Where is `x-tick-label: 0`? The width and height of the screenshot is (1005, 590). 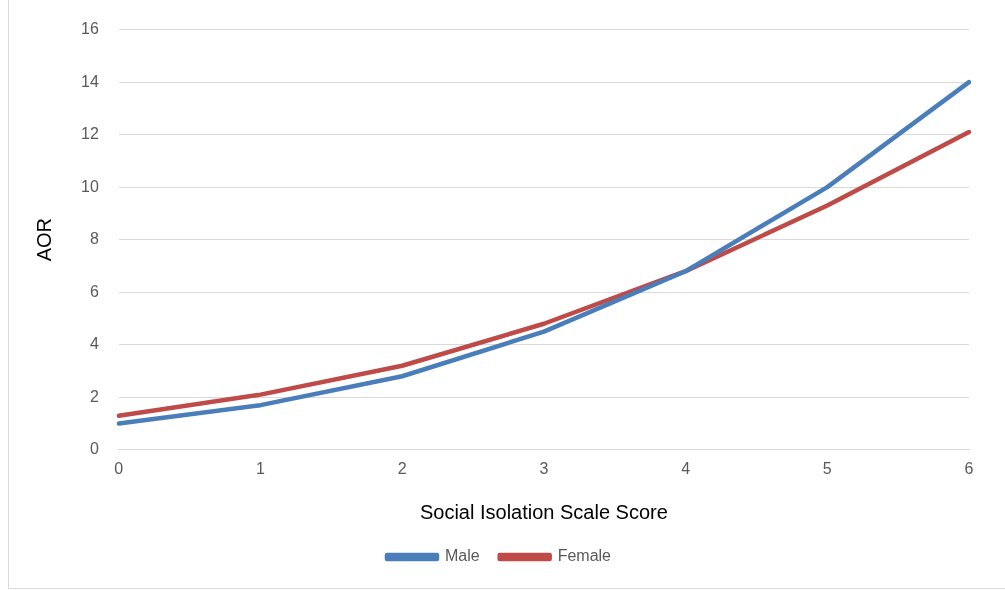 x-tick-label: 0 is located at coordinates (119, 468).